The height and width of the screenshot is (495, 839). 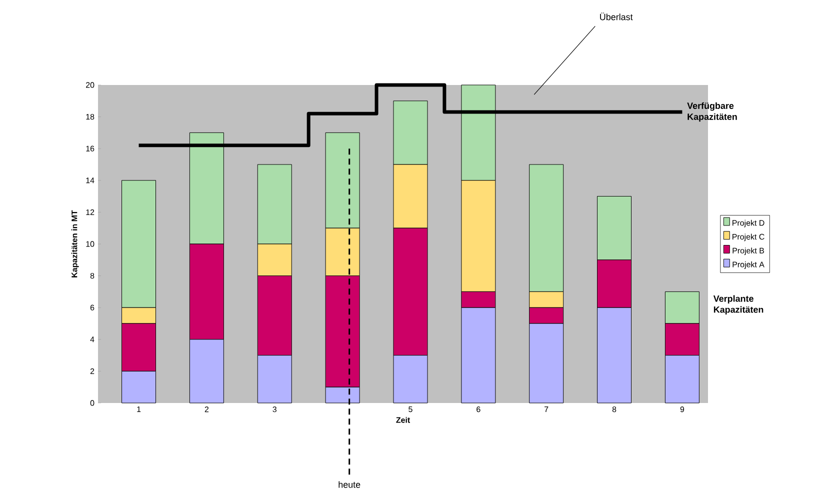 I want to click on series-label: Verfügbare Kapazitäten, so click(x=712, y=112).